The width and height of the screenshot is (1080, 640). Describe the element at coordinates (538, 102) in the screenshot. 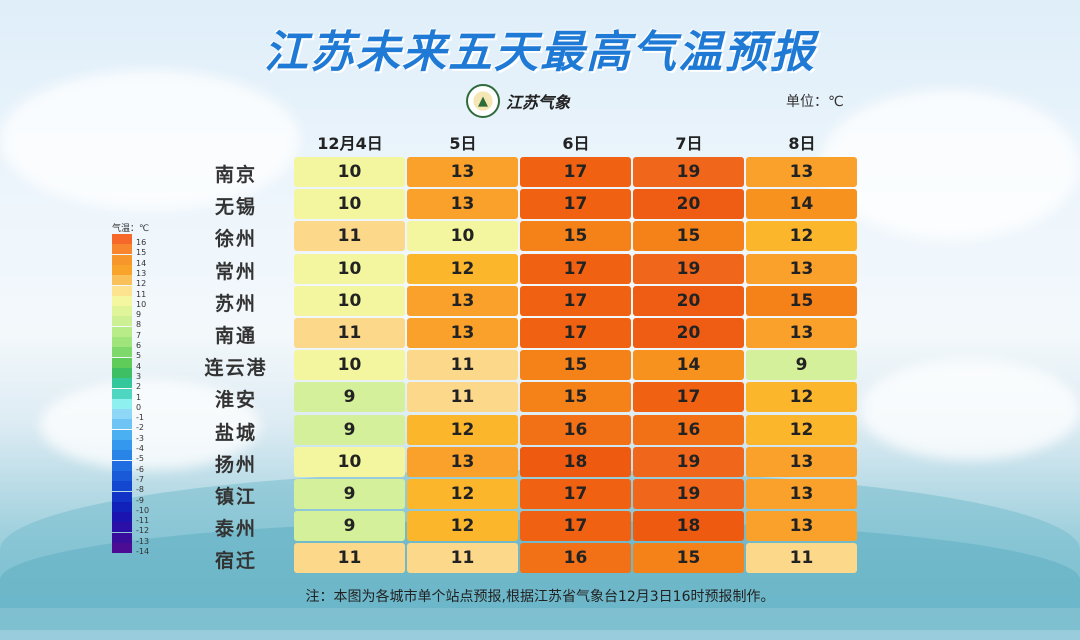

I see `logo-text: 江苏气象` at that location.